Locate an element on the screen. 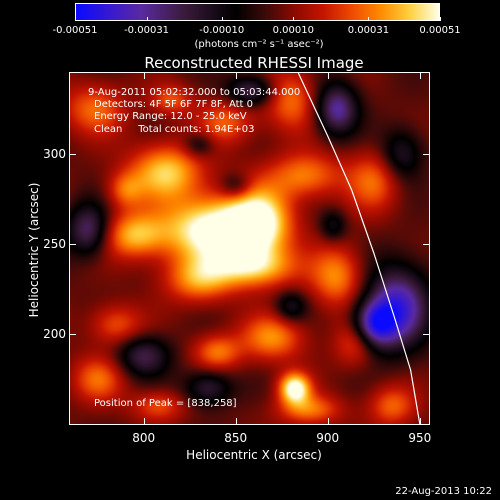  overlay-energy: Energy Range: 12.0 - 25.0 keV is located at coordinates (170, 116).